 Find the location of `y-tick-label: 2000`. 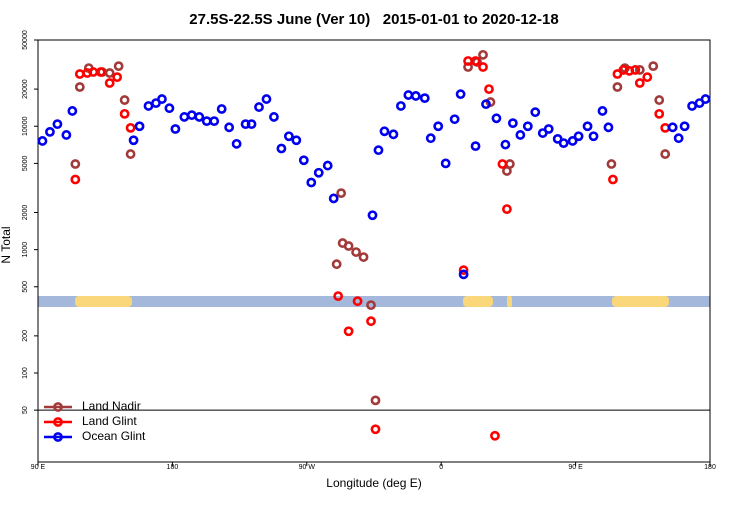

y-tick-label: 2000 is located at coordinates (25, 213).